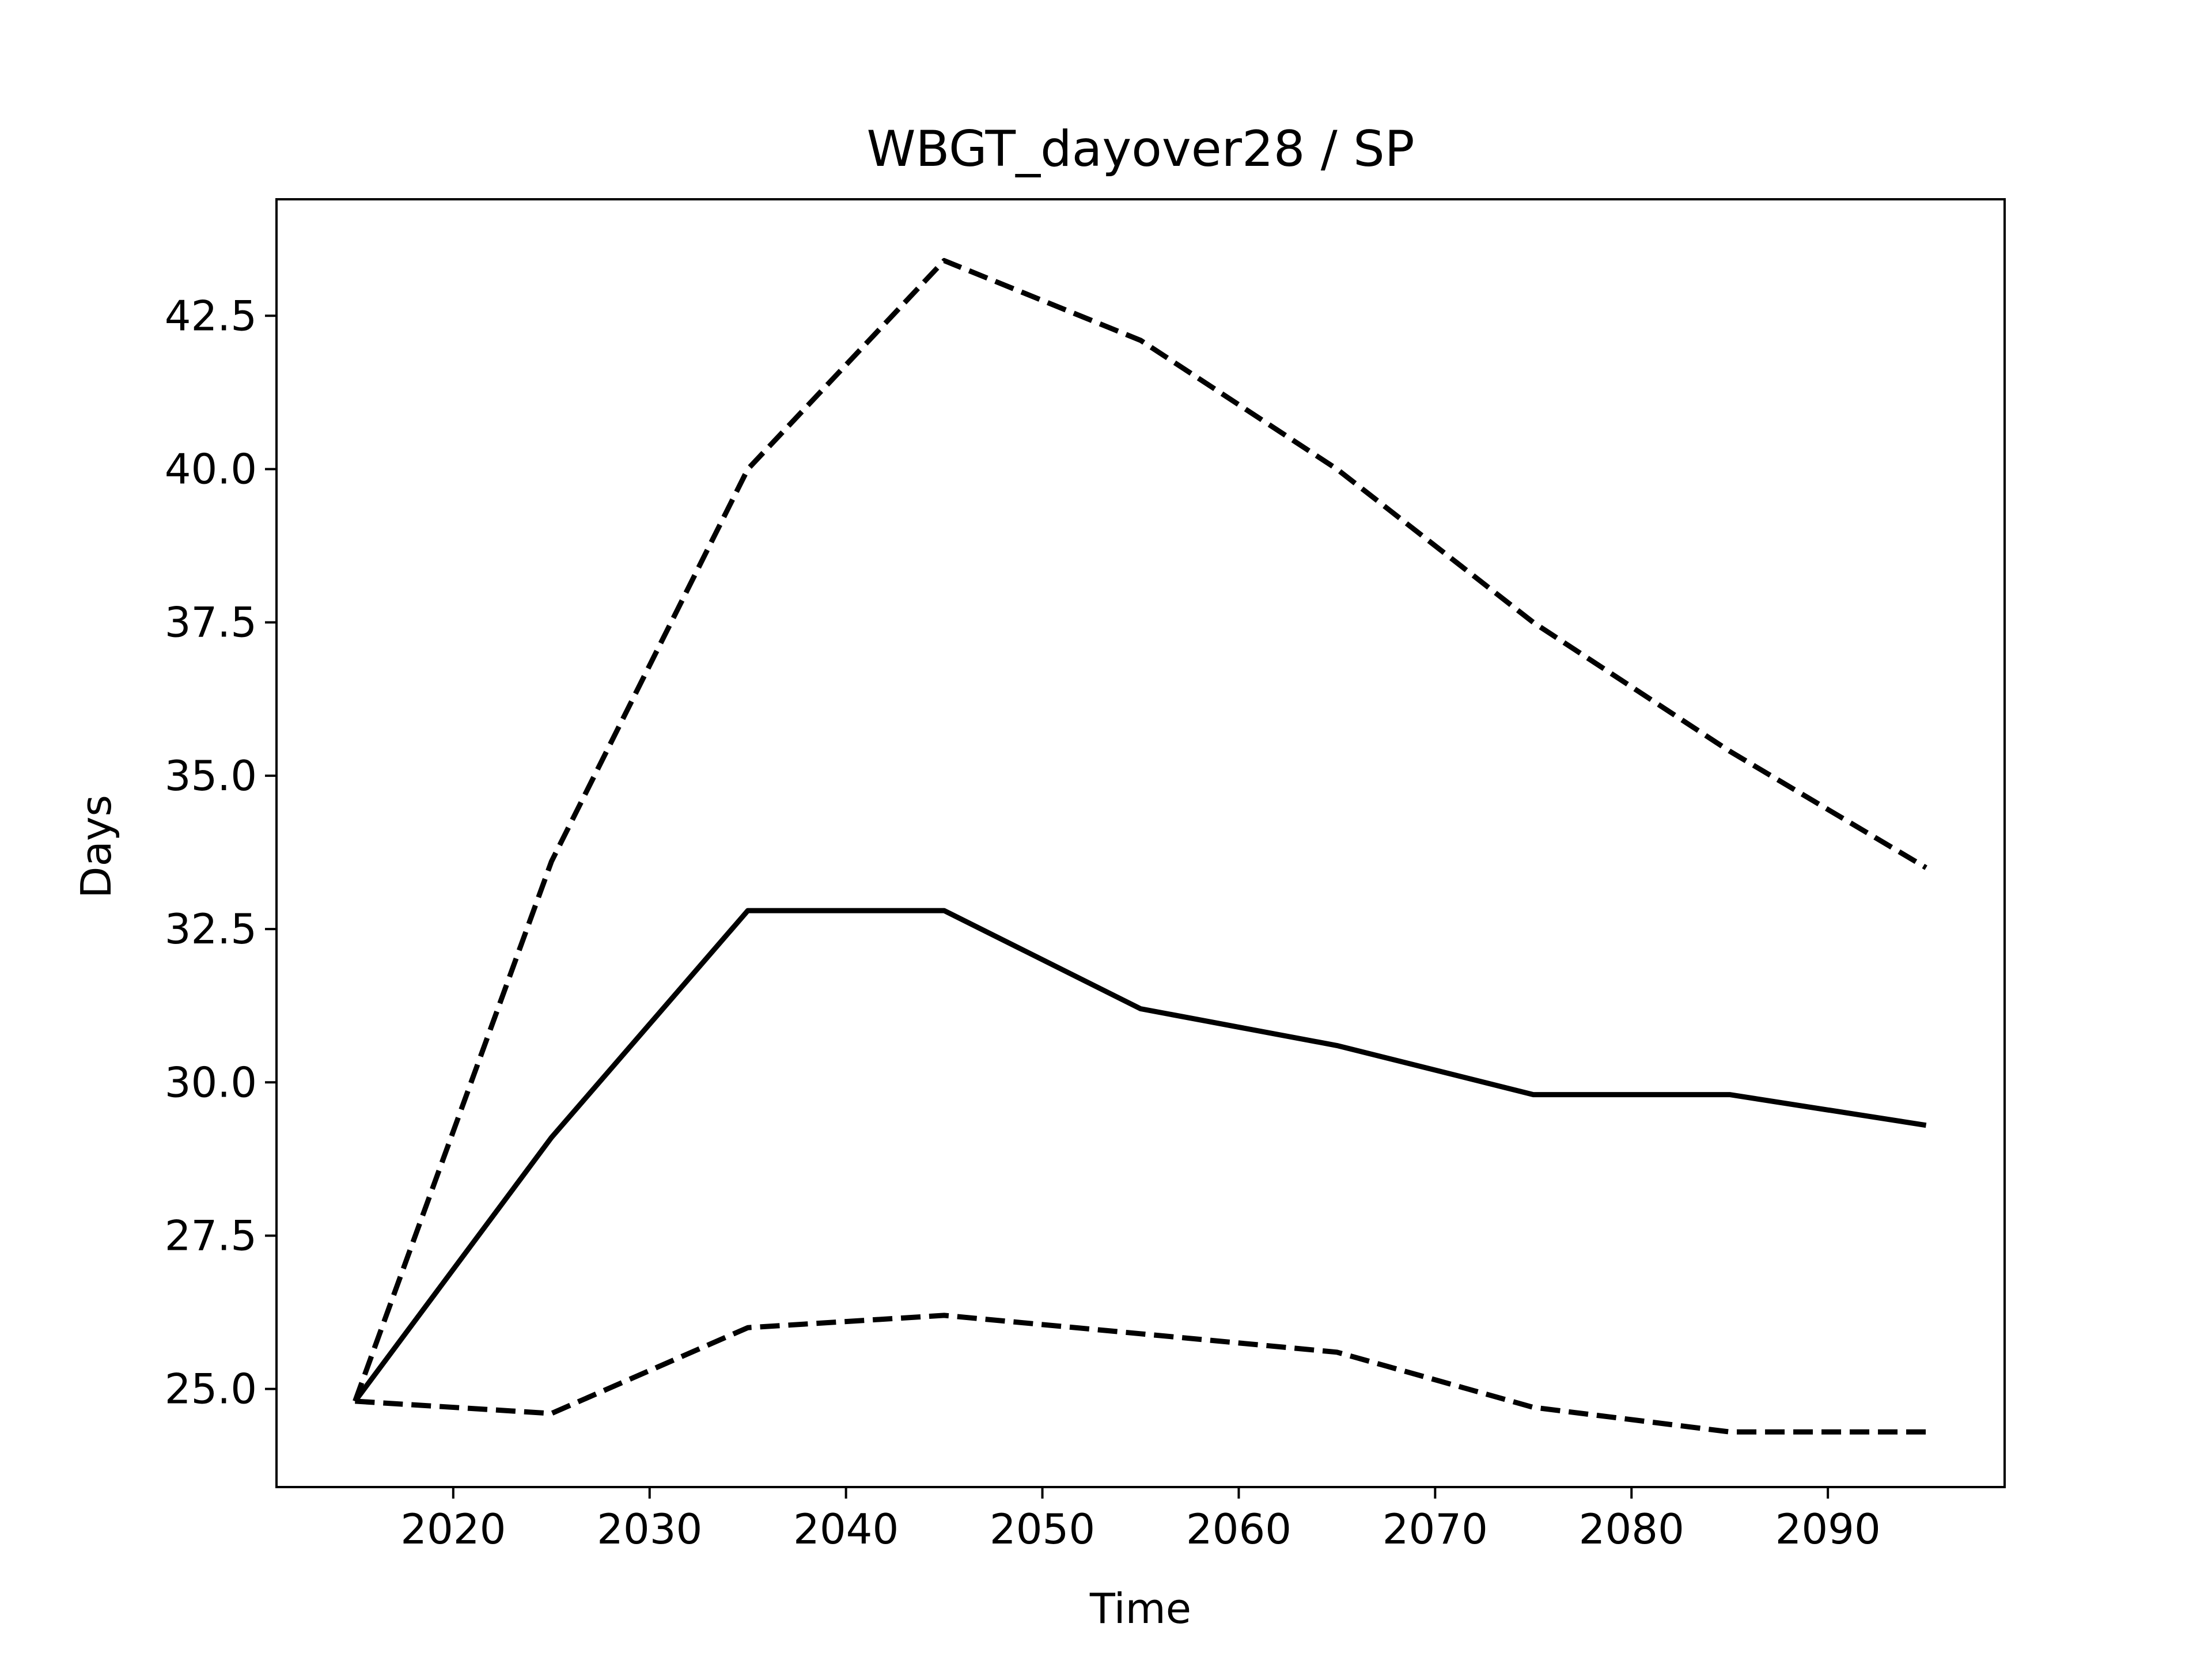  Describe the element at coordinates (211, 1082) in the screenshot. I see `y-tick-label: 30.0` at that location.